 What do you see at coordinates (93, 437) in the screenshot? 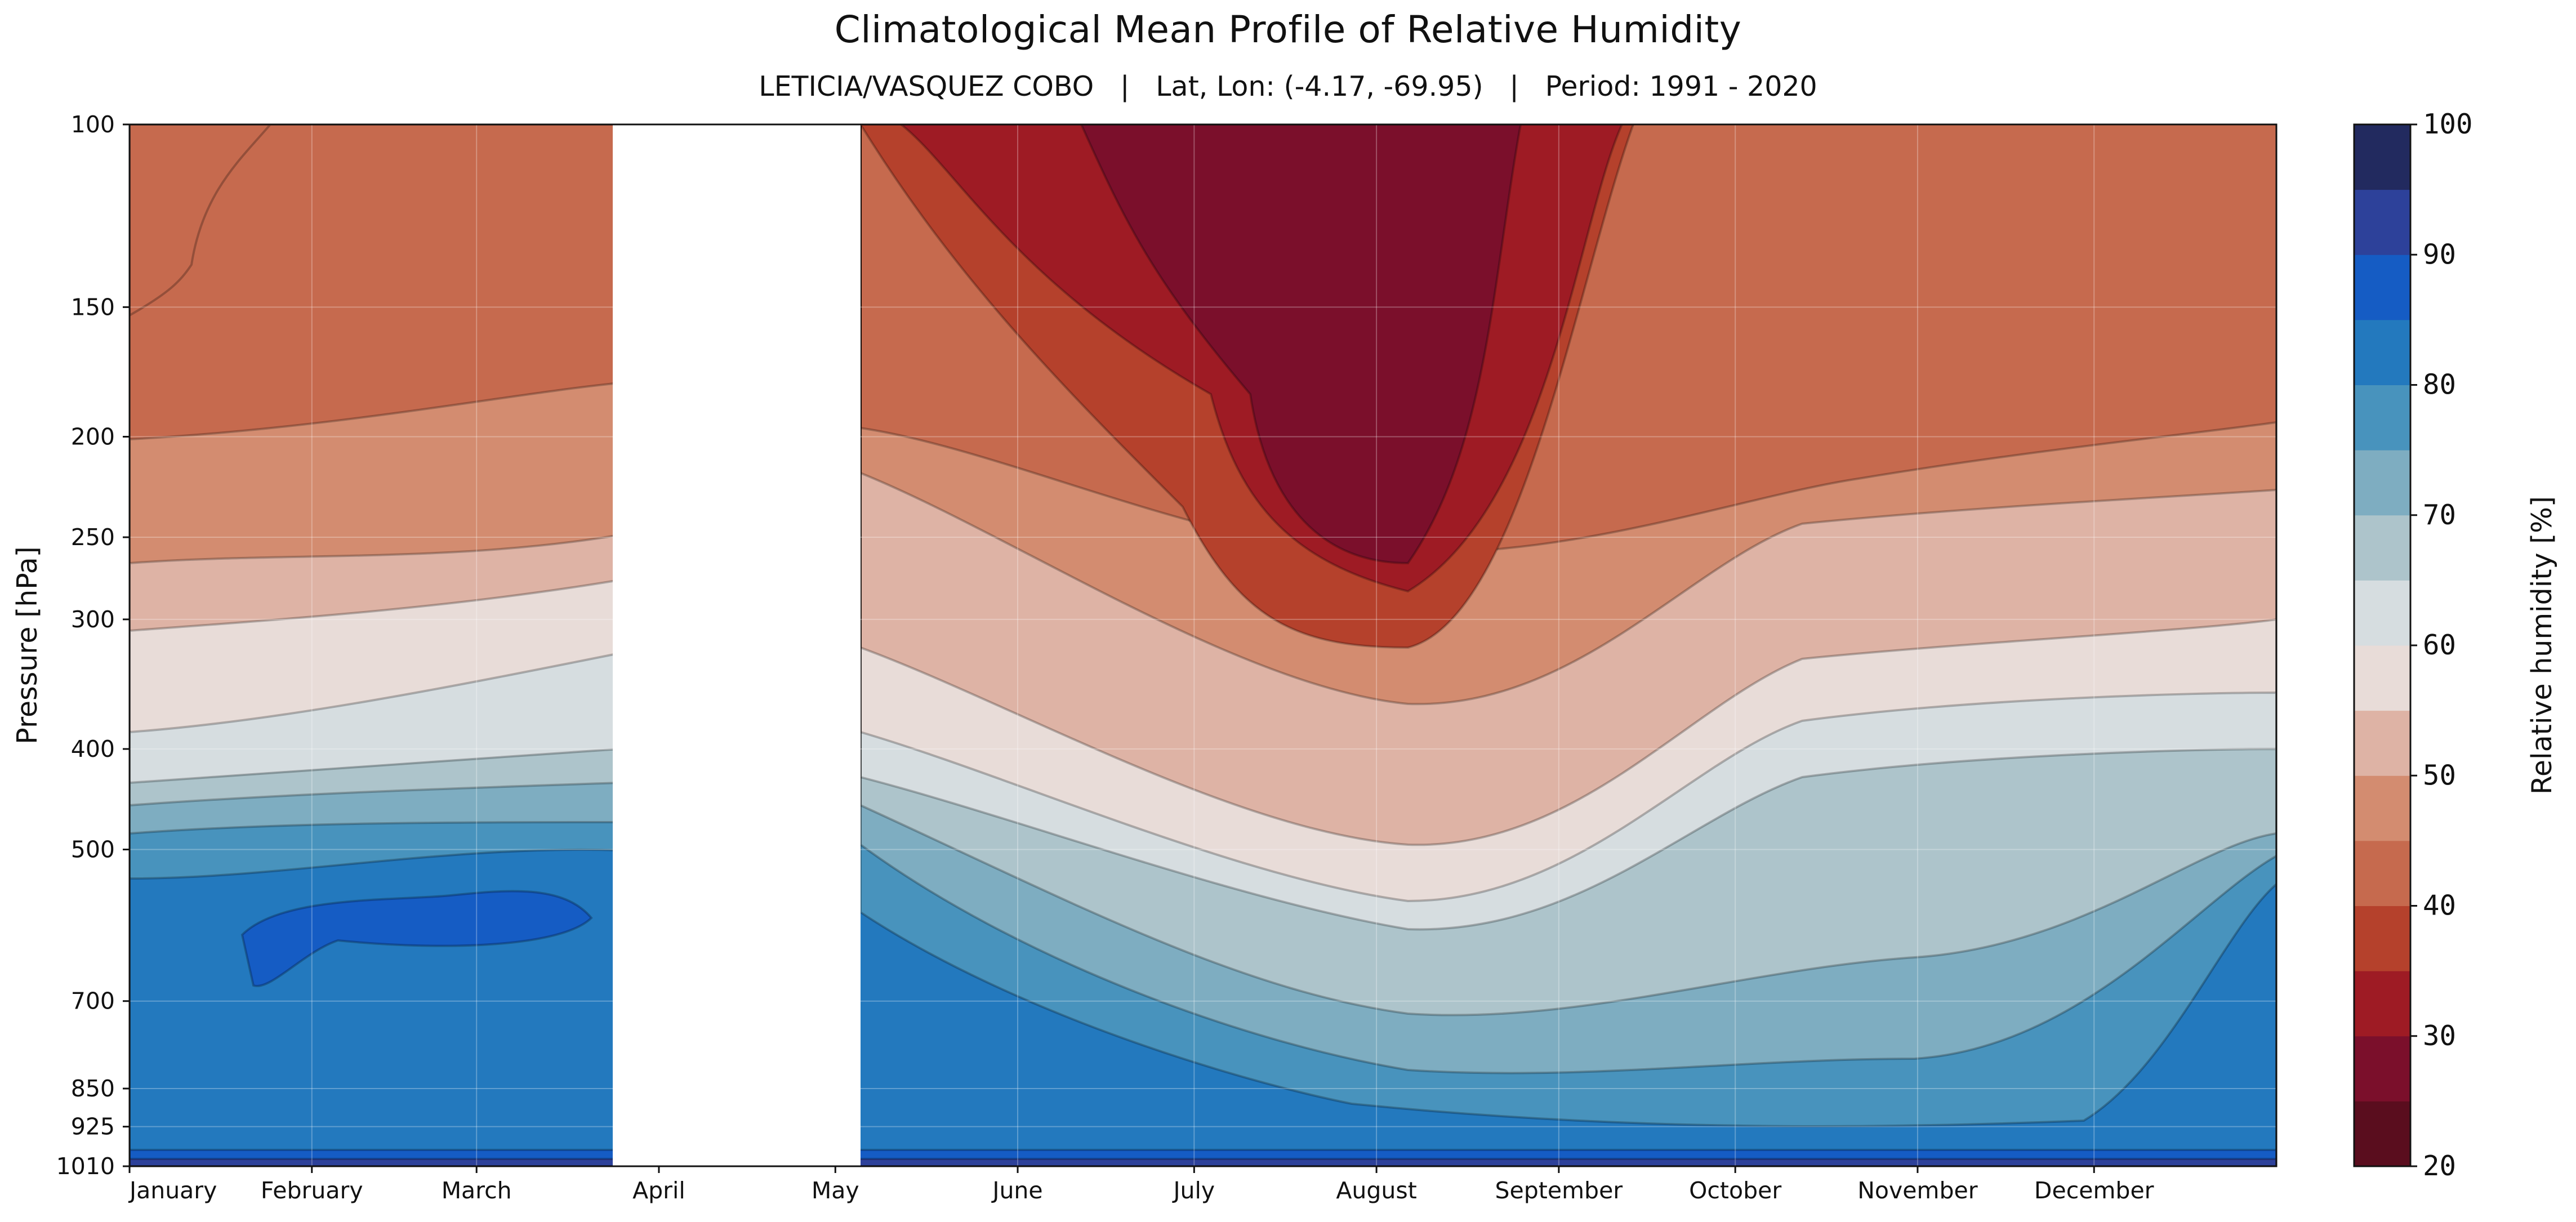
I see `y-tick-label: 200` at bounding box center [93, 437].